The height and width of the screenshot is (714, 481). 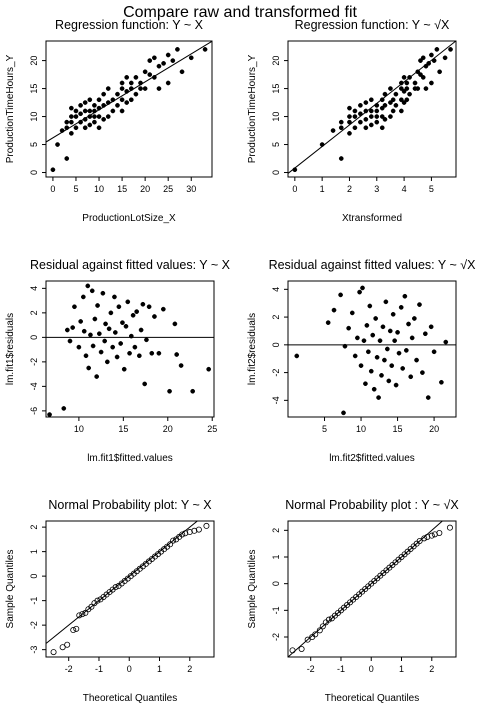 What do you see at coordinates (276, 89) in the screenshot?
I see `y-tick-label: 15` at bounding box center [276, 89].